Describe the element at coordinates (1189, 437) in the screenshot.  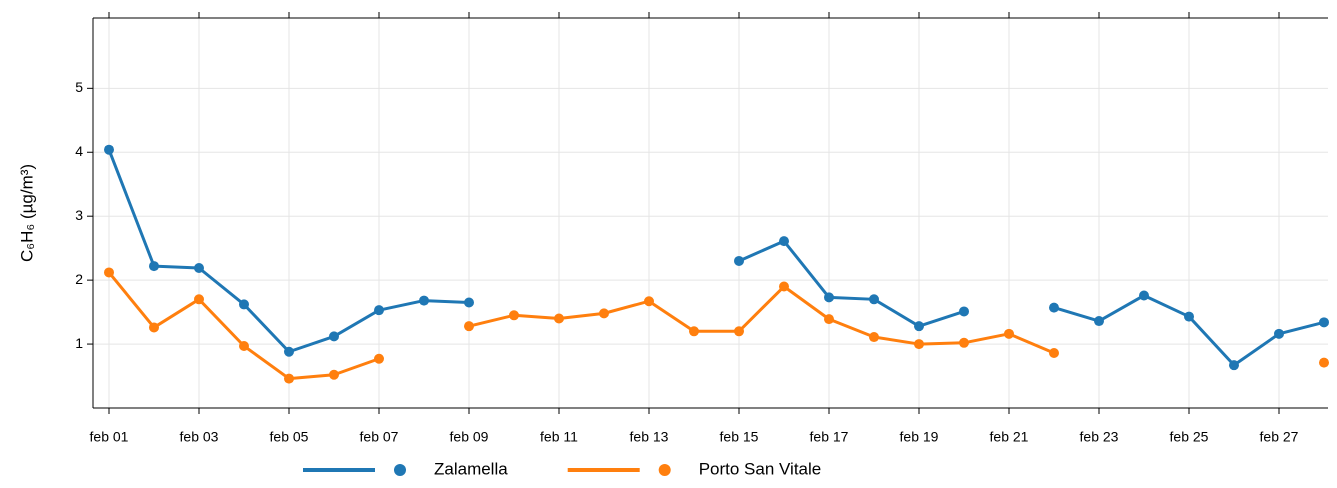
I see `x-tick-label: feb 25` at that location.